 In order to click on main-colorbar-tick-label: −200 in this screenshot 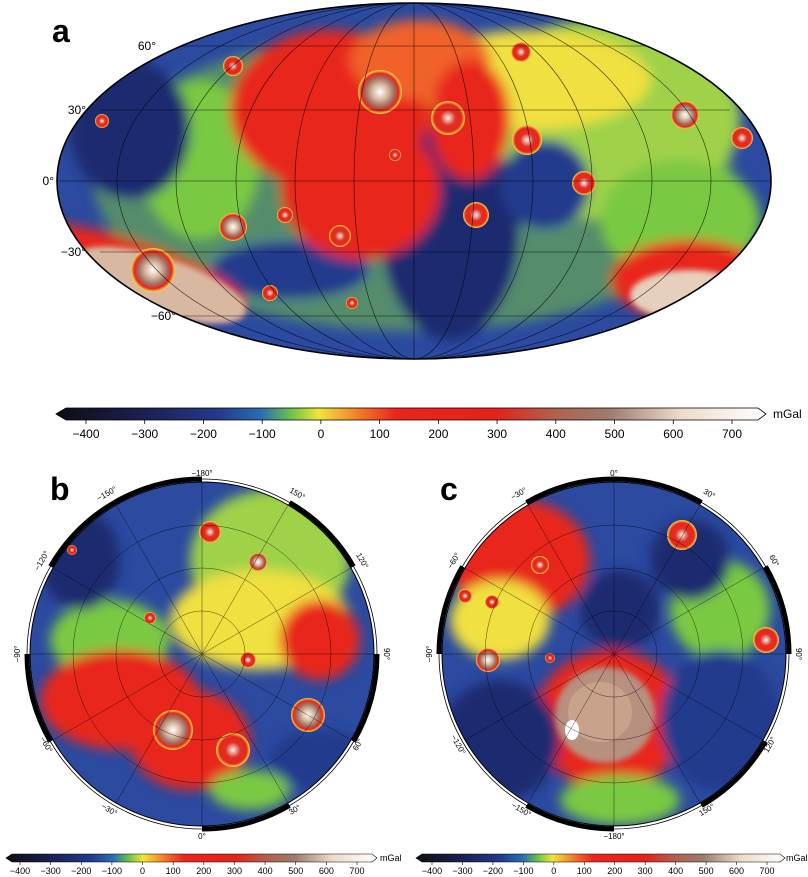, I will do `click(203, 434)`.